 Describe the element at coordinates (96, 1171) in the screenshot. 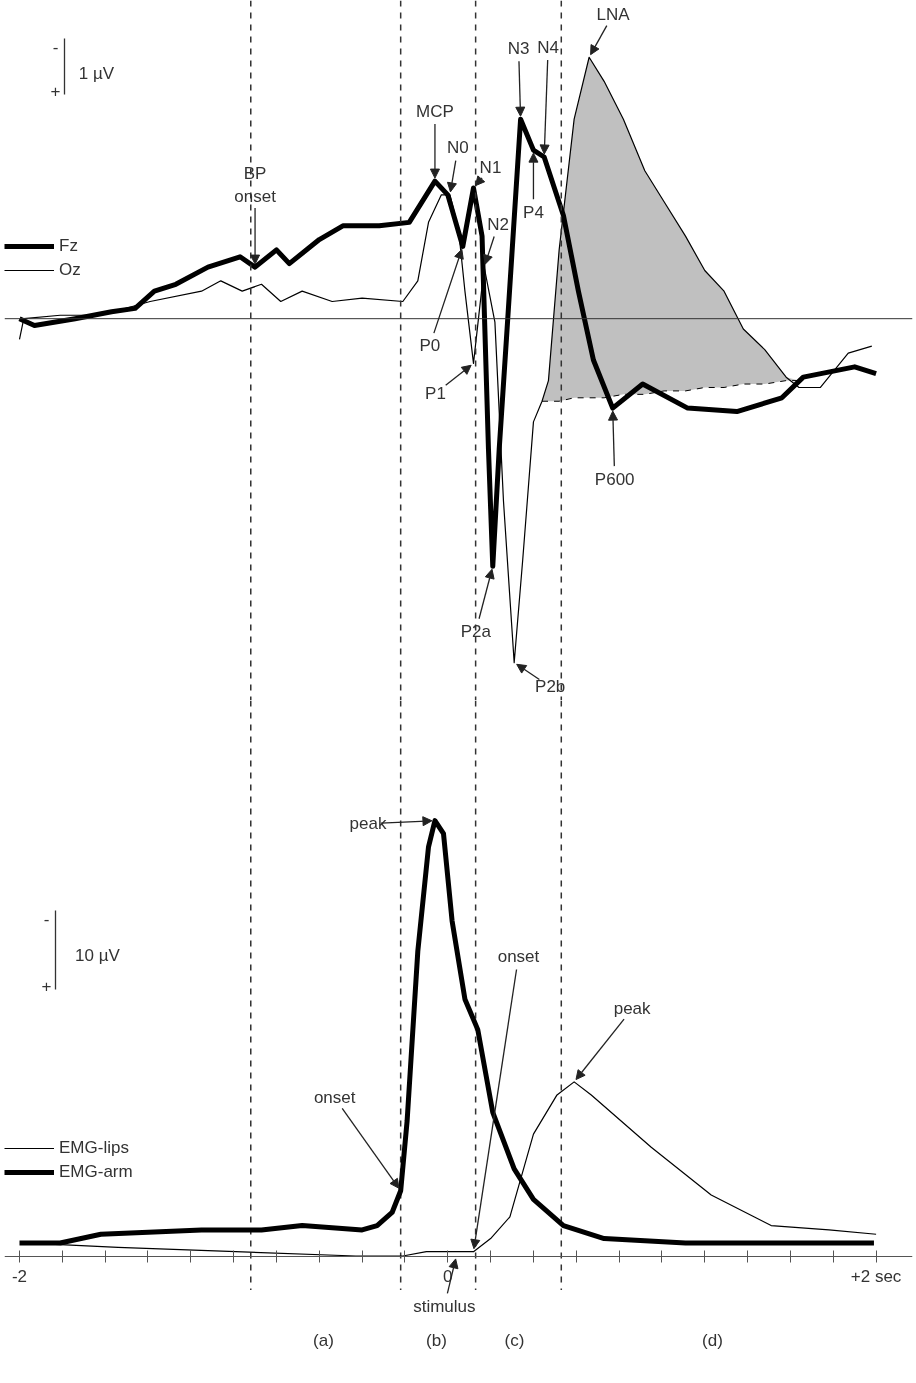

I see `legend-label: EMG-arm` at that location.